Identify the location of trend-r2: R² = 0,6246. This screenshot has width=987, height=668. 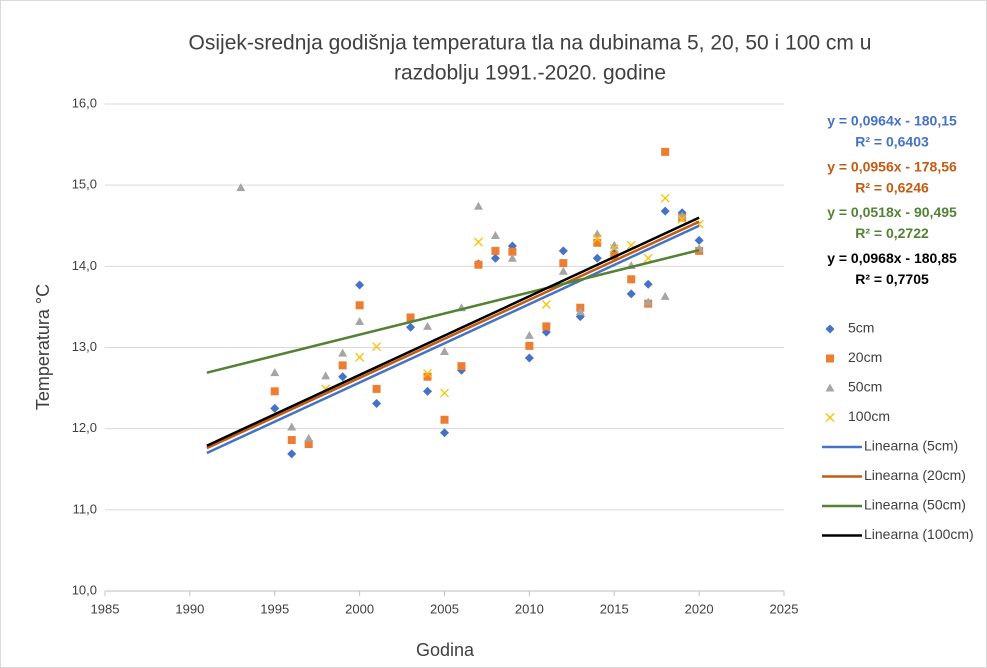
(892, 187).